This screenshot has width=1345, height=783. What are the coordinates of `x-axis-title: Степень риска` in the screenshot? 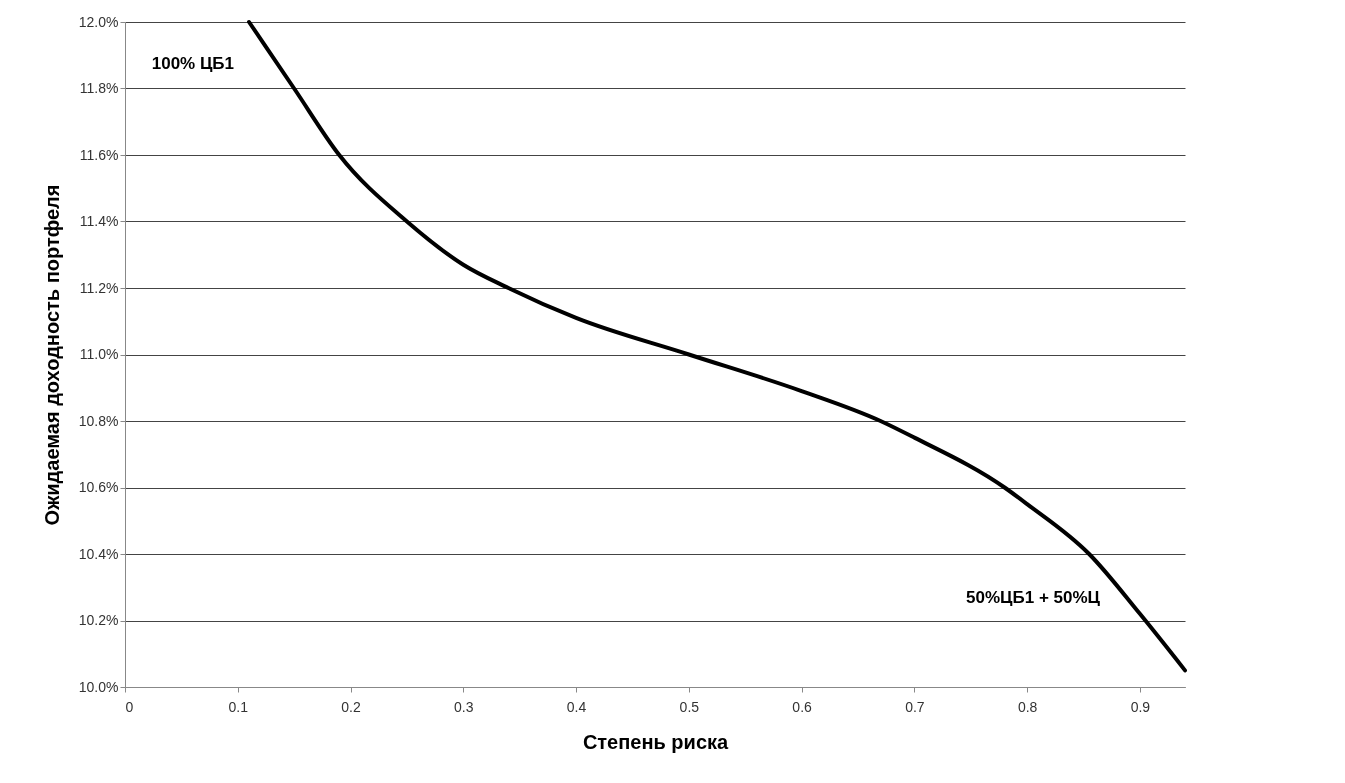 It's located at (656, 741).